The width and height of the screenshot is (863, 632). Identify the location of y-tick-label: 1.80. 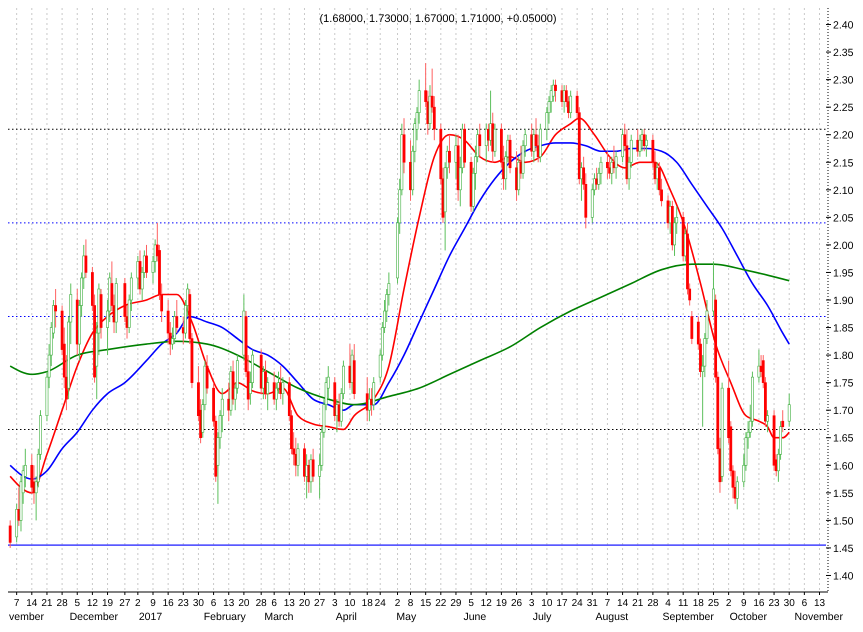
(843, 356).